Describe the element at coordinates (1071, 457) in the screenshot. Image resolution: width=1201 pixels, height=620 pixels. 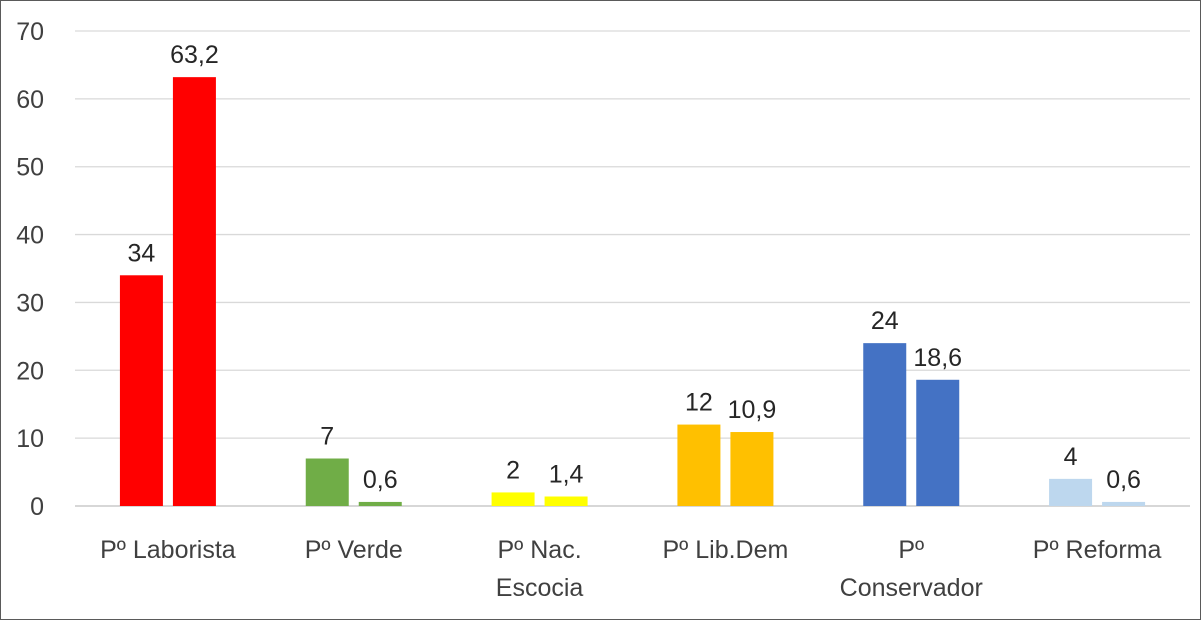
I see `data-label: 4` at that location.